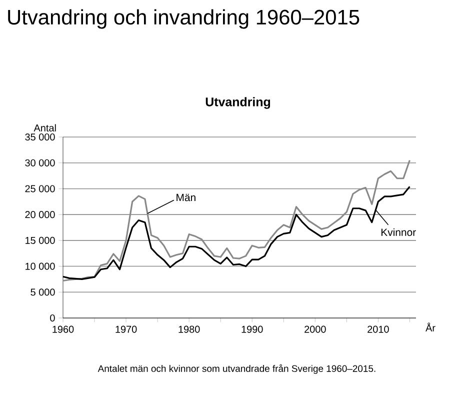 The width and height of the screenshot is (474, 394). What do you see at coordinates (184, 19) in the screenshot?
I see `chart-title: Utvandring och invandring 1960–2015` at bounding box center [184, 19].